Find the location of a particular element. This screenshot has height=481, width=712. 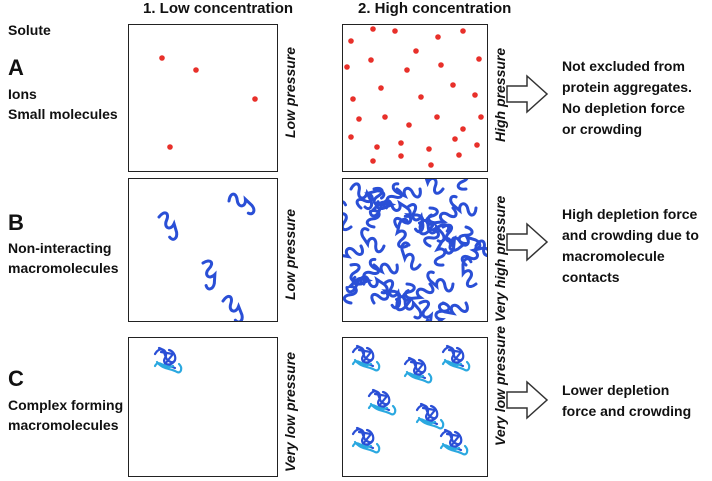

column-title-low: 1. Low concentration is located at coordinates (218, 8).